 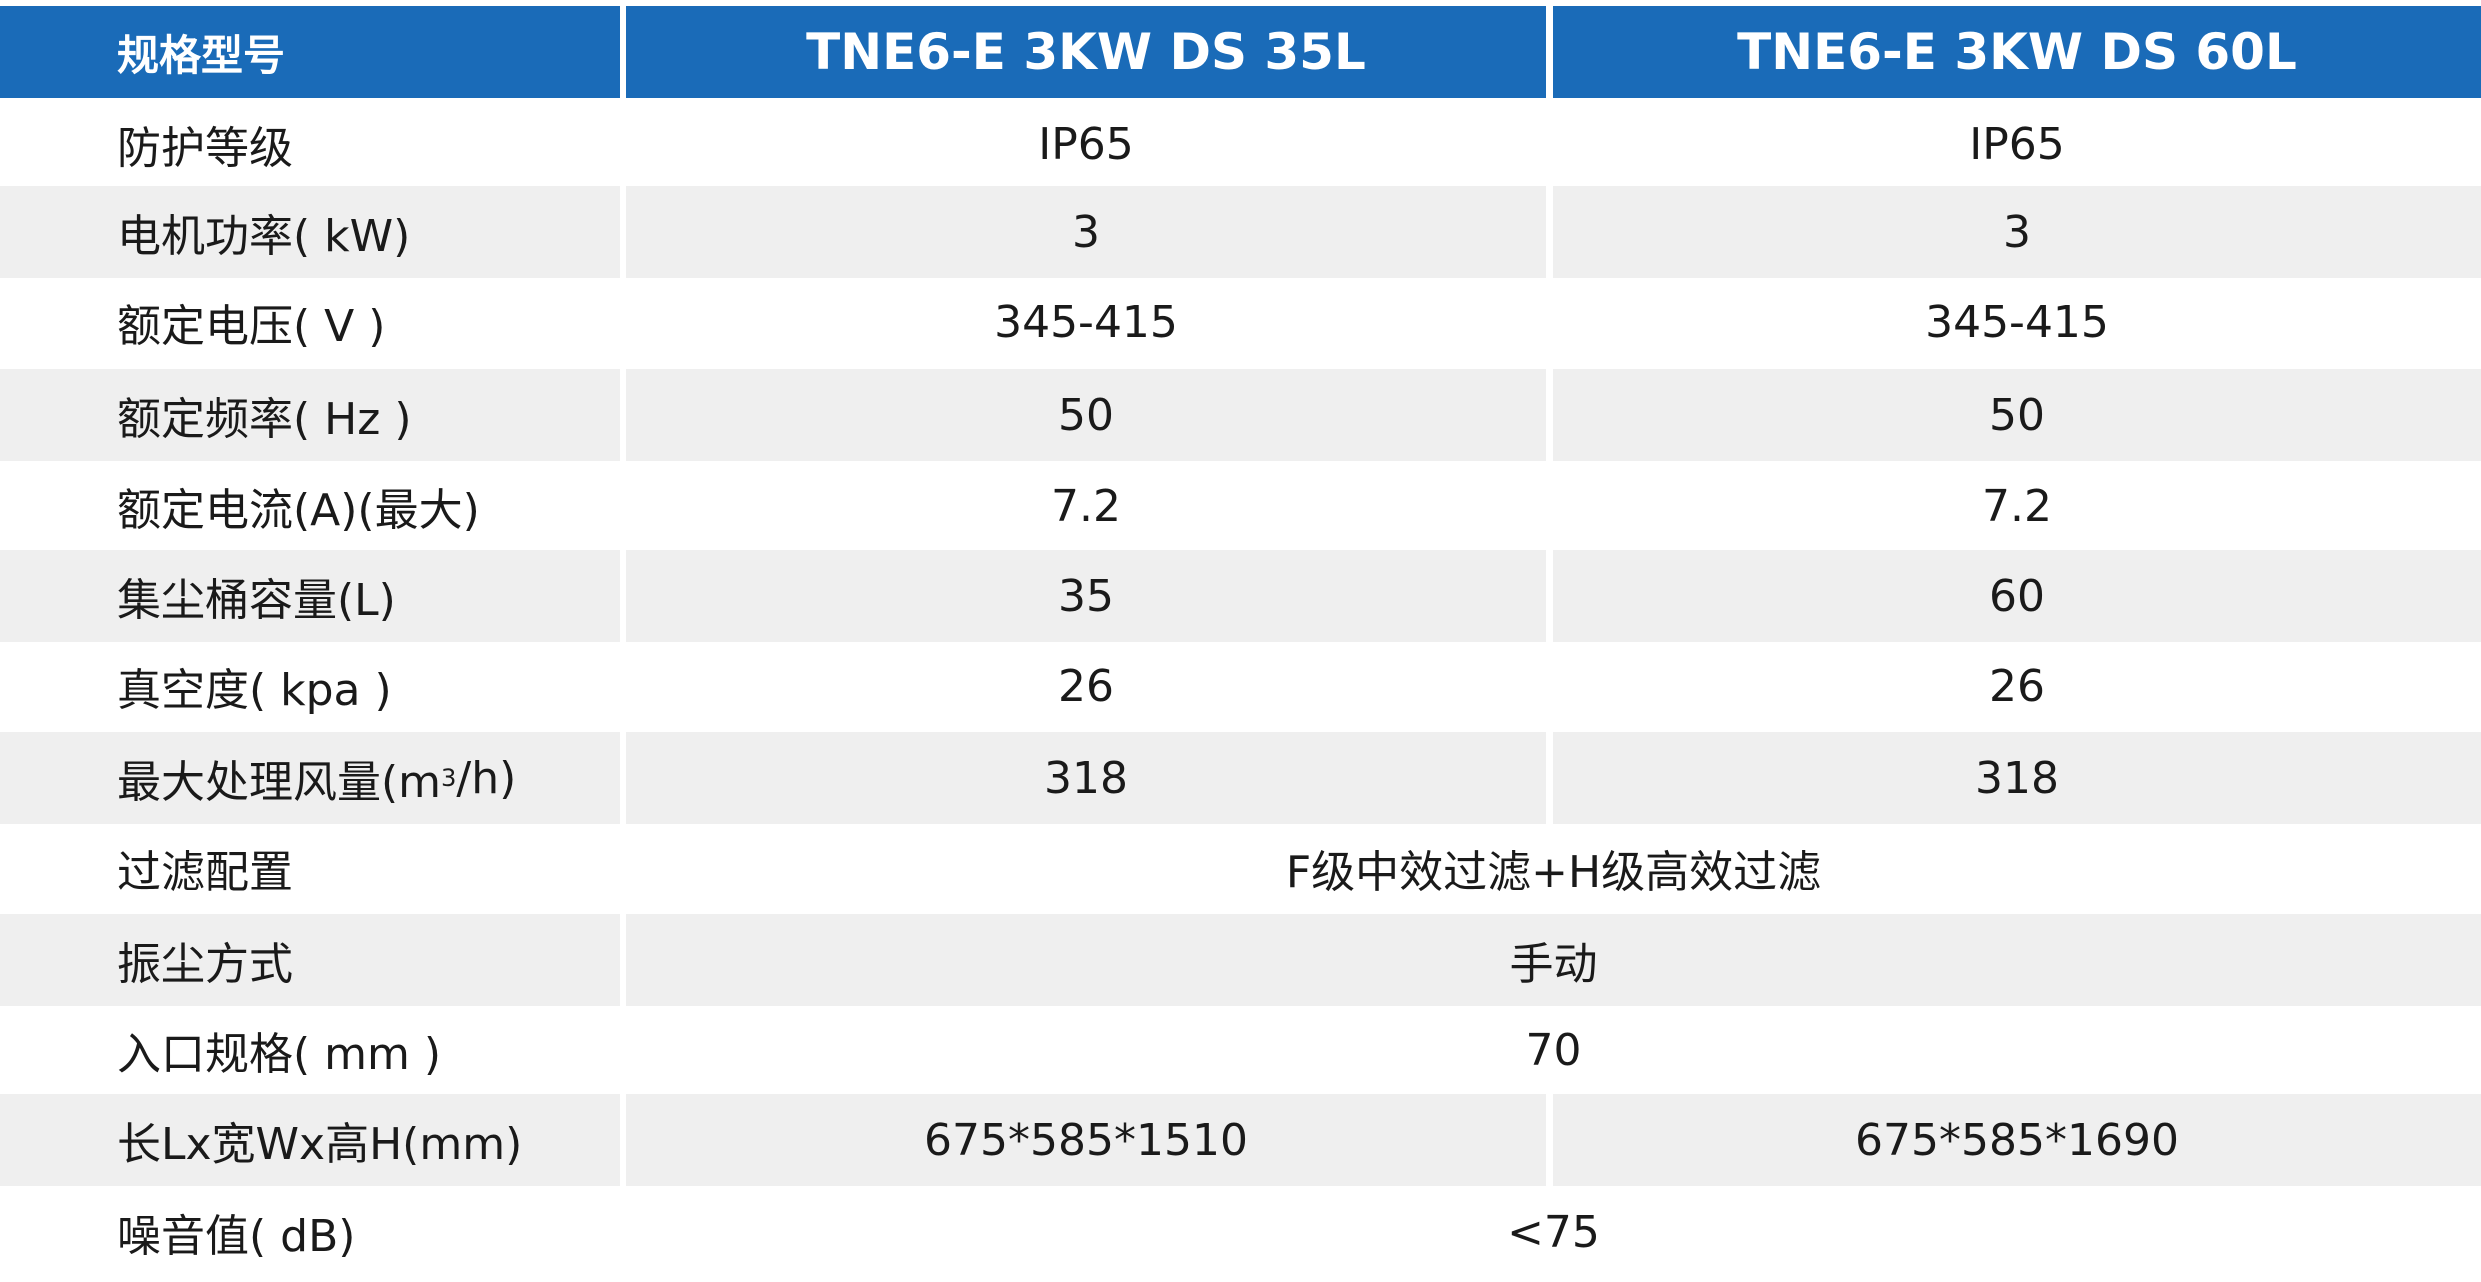 What do you see at coordinates (1086, 322) in the screenshot?
I see `row-value-a: 345-415` at bounding box center [1086, 322].